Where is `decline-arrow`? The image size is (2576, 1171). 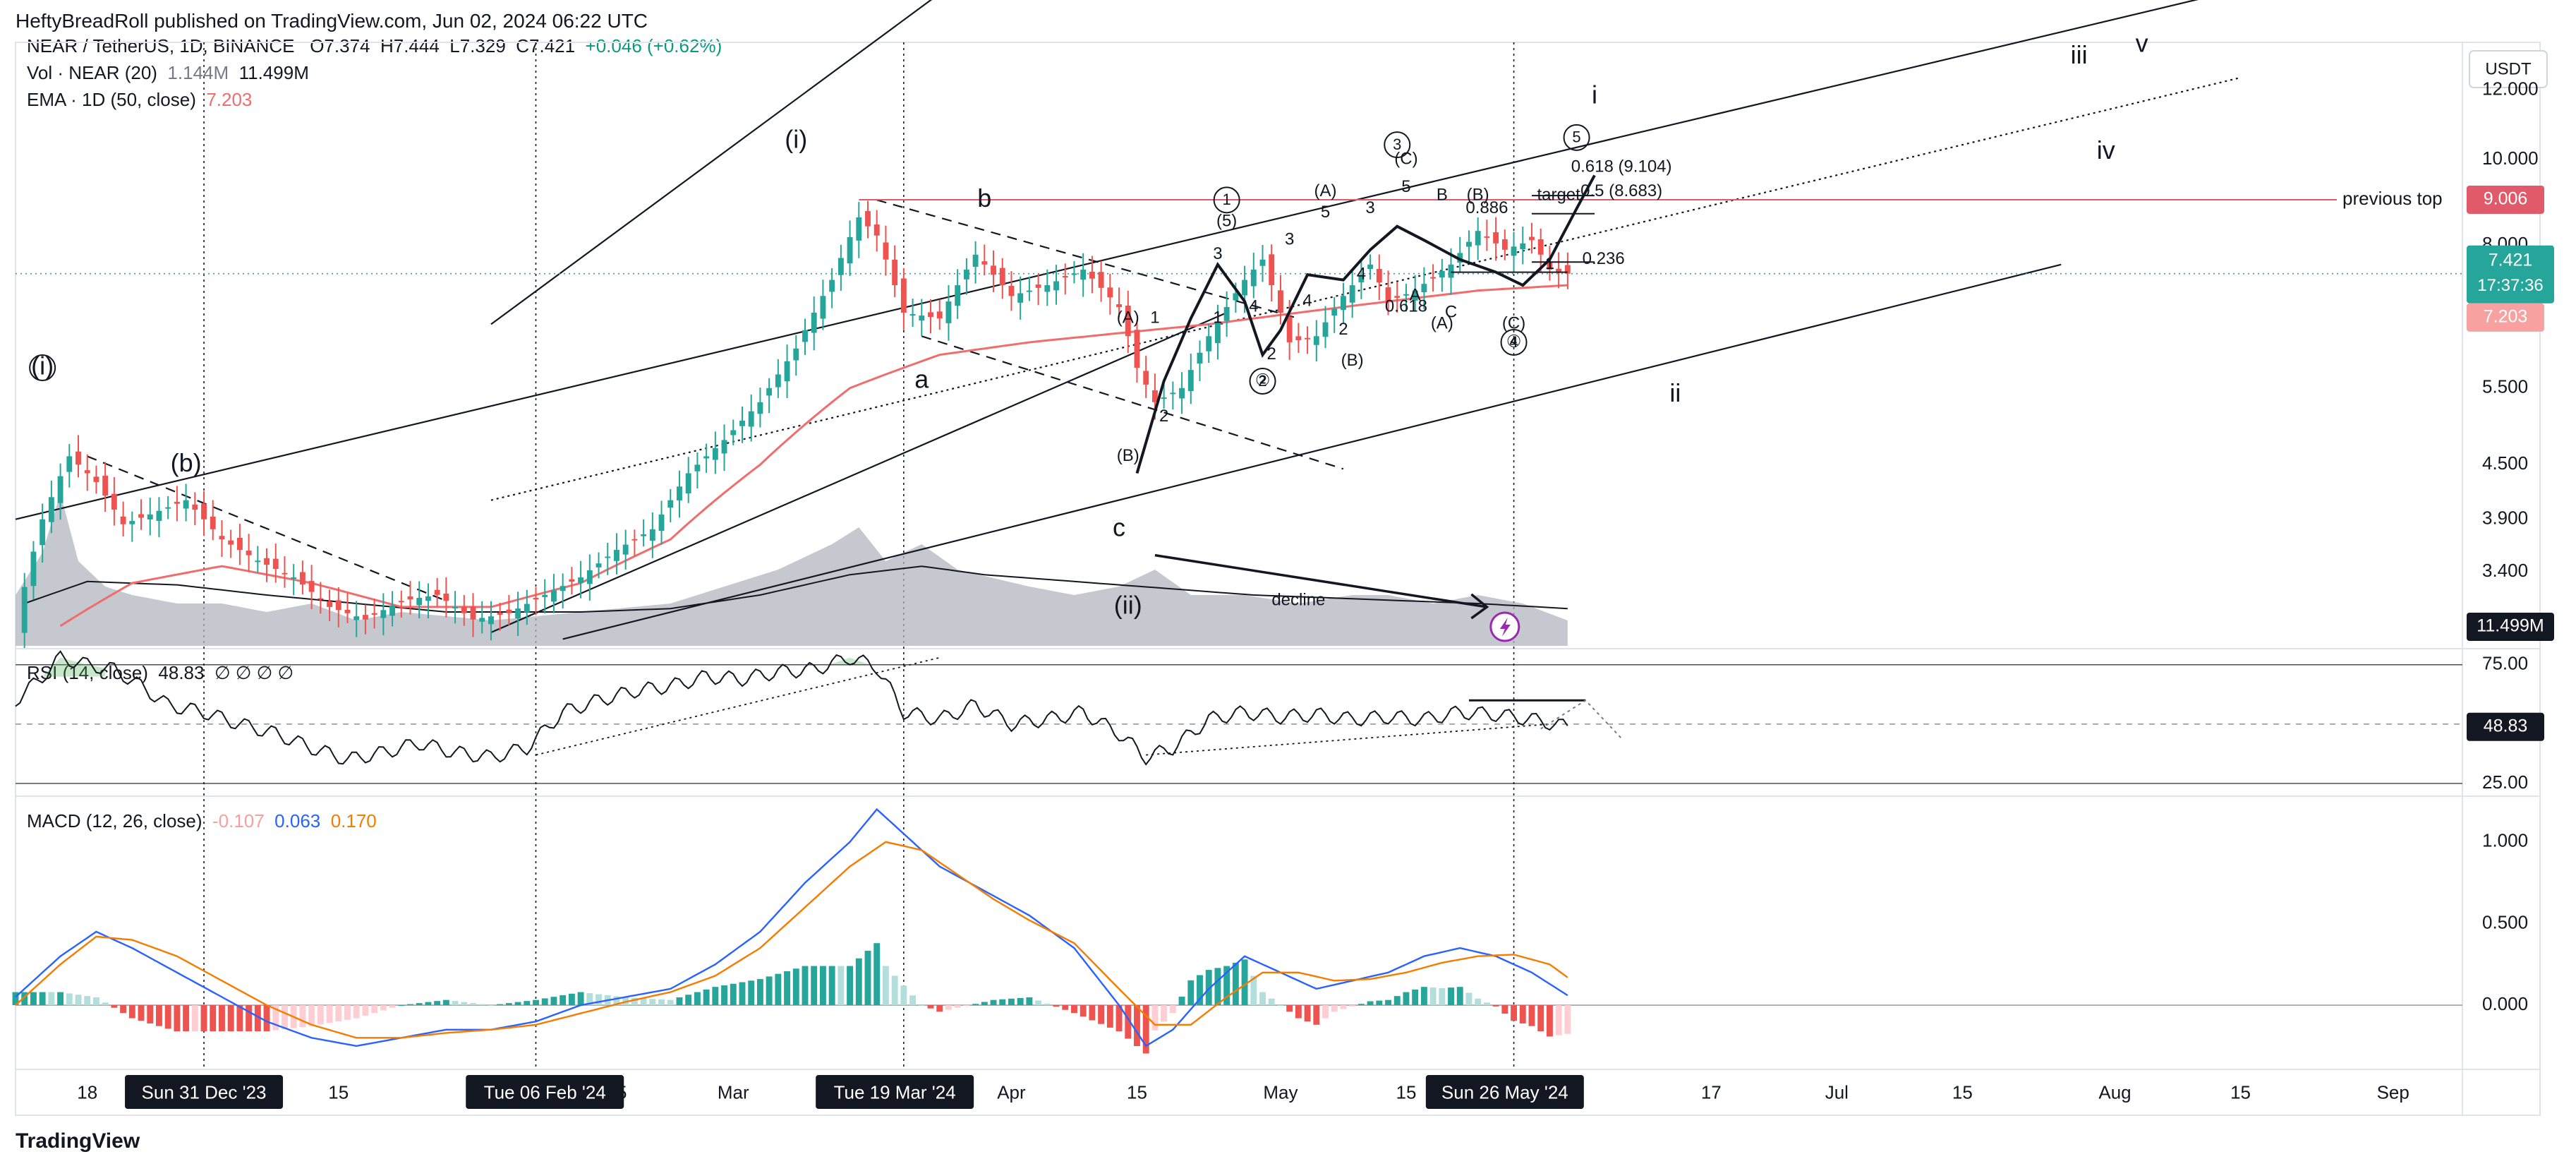 decline-arrow is located at coordinates (1321, 580).